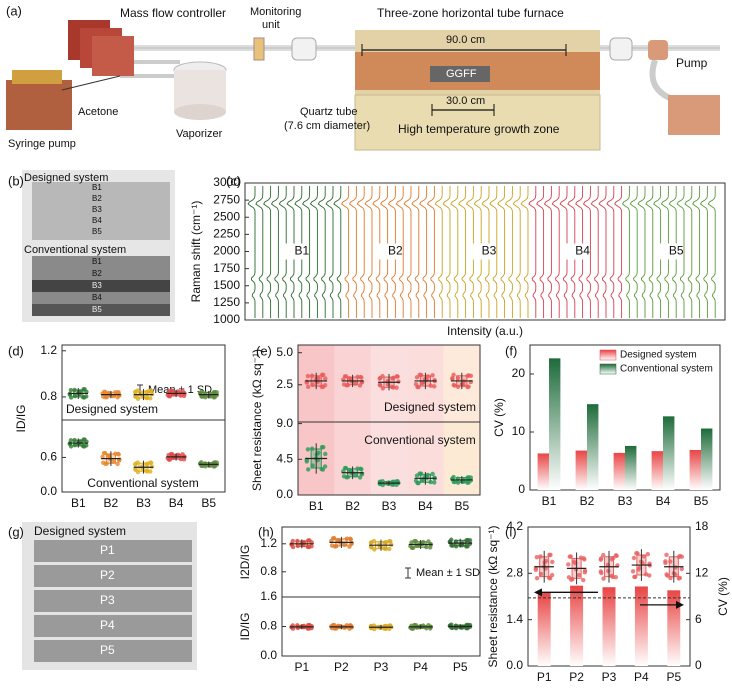 The width and height of the screenshot is (732, 688). I want to click on tick-label: 18, so click(702, 526).